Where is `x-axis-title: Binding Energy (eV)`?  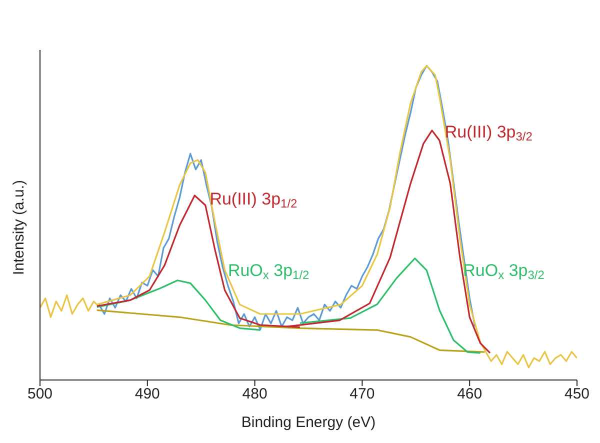
x-axis-title: Binding Energy (eV) is located at coordinates (308, 422).